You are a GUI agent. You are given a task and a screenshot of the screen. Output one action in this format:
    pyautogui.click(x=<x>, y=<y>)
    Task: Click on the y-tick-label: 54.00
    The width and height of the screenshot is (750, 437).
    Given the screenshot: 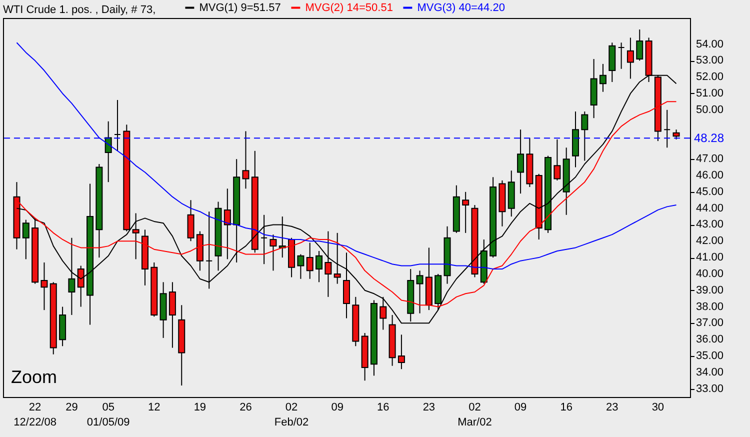 What is the action you would take?
    pyautogui.click(x=710, y=44)
    